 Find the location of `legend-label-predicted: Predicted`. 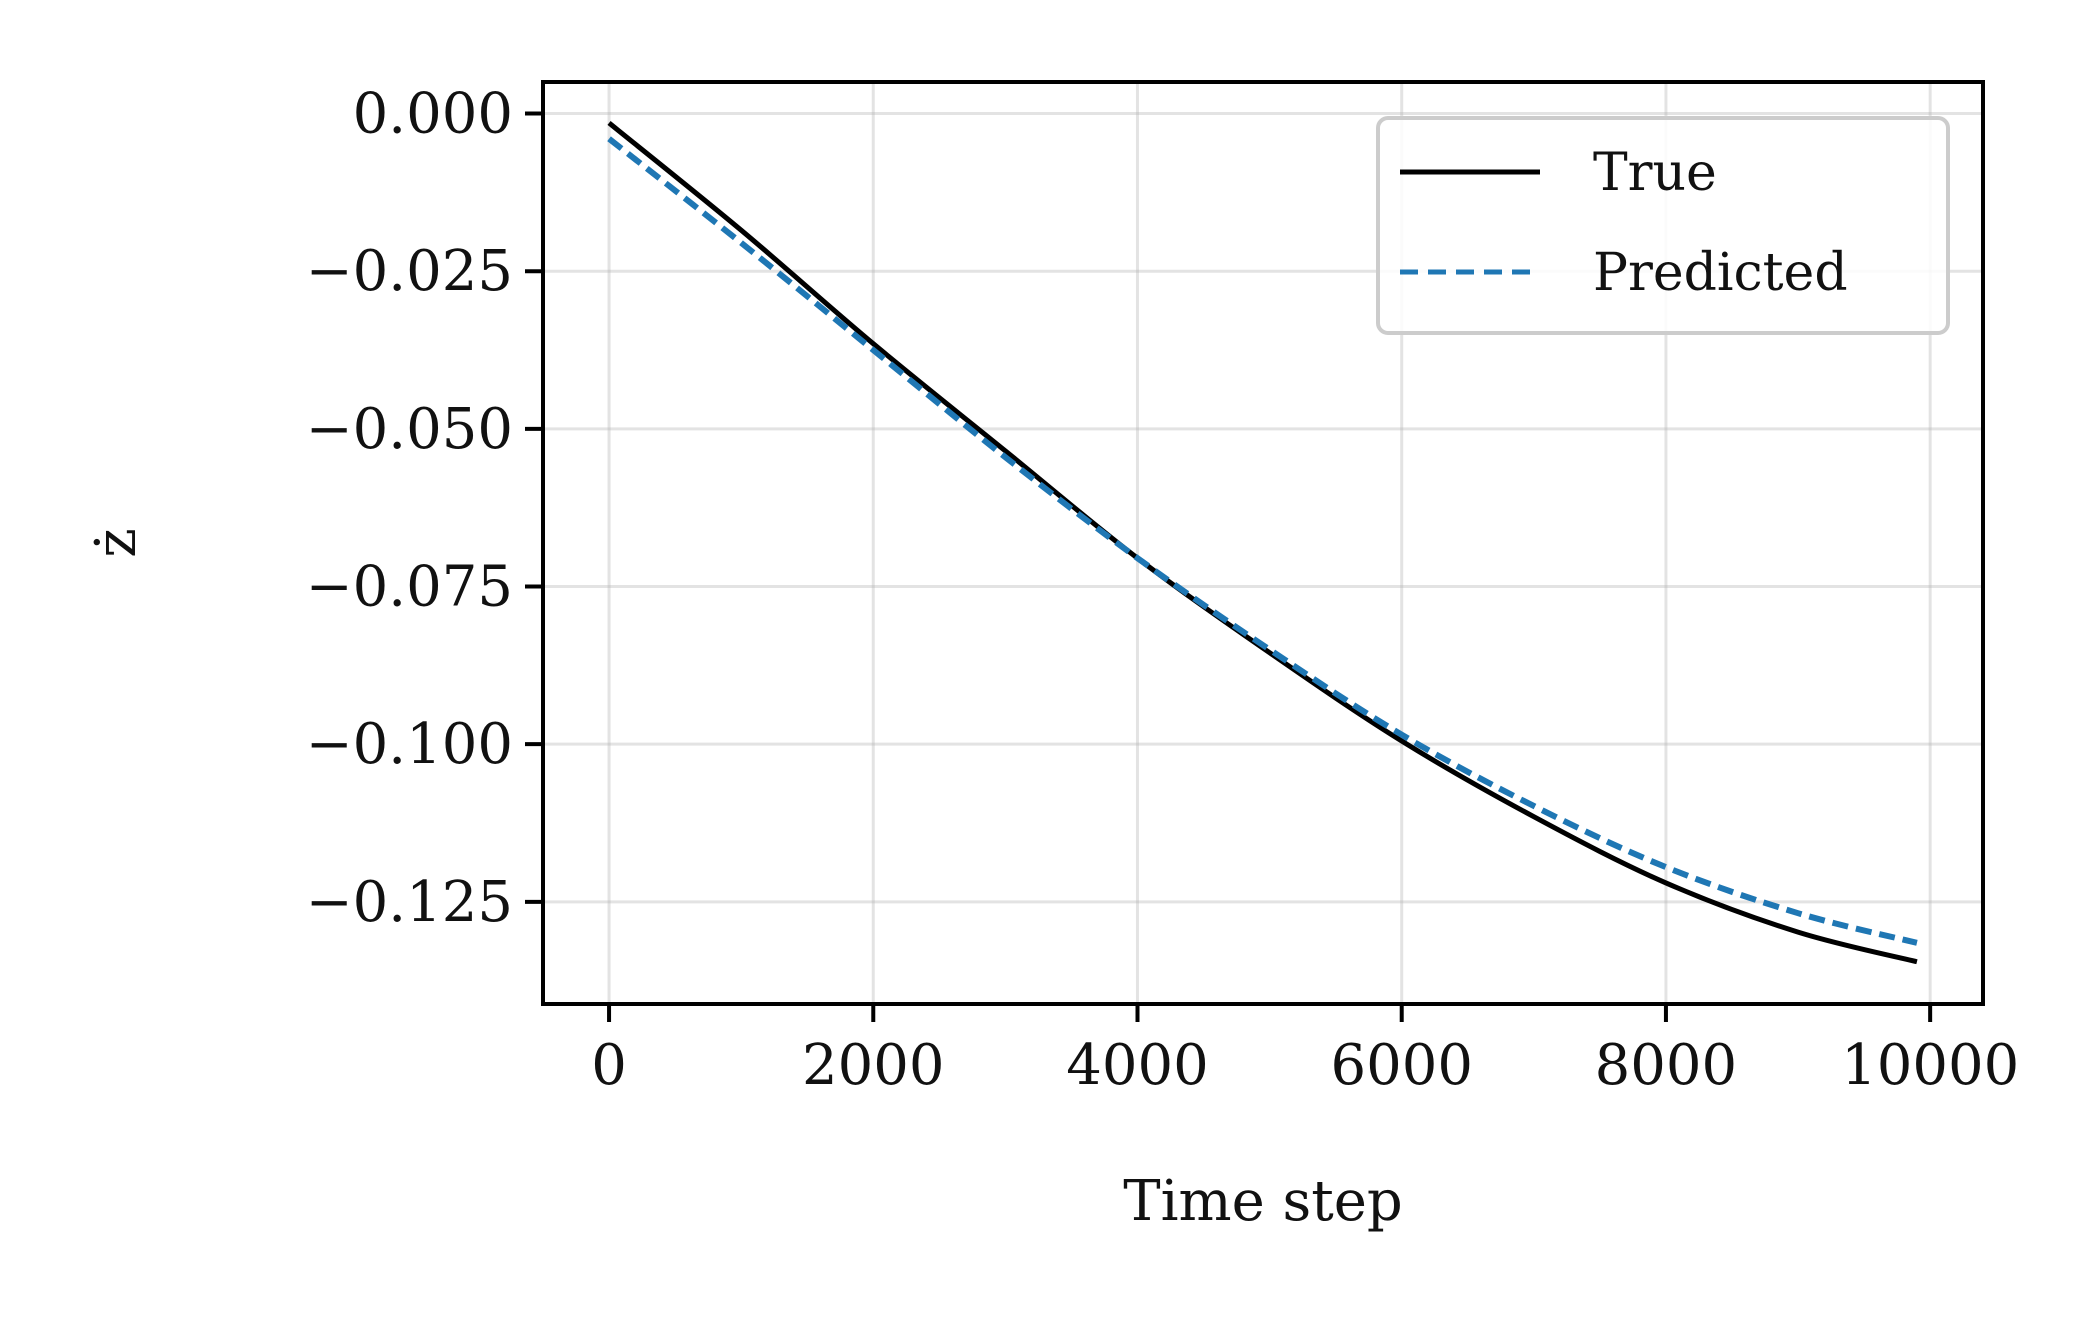

legend-label-predicted: Predicted is located at coordinates (1720, 273).